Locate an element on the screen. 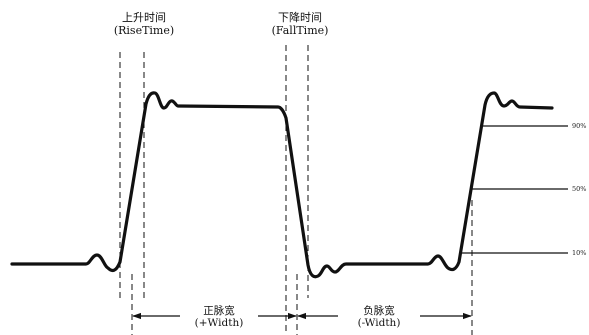  negative-width-label-en: (-Width) is located at coordinates (379, 323).